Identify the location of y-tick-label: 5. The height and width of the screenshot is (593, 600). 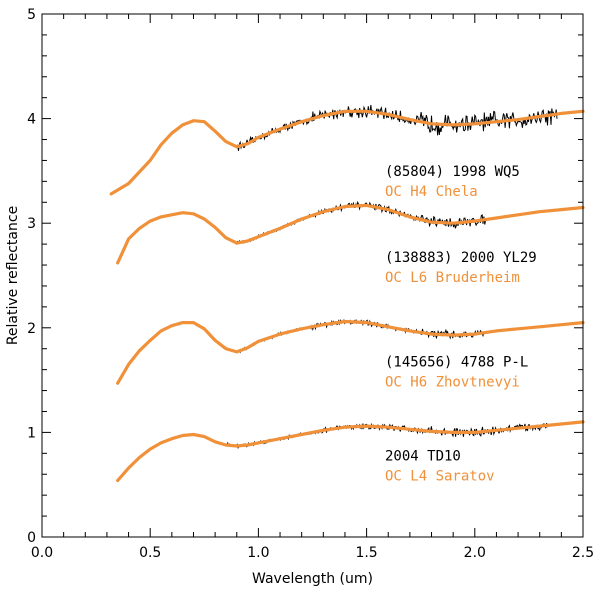
(31, 15).